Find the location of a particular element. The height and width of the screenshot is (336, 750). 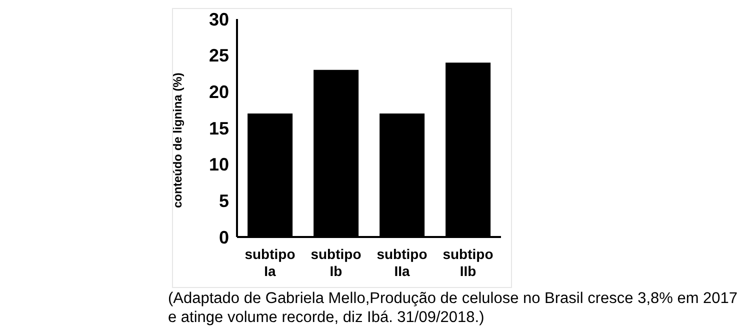

y-tick-label: 15 is located at coordinates (218, 128).